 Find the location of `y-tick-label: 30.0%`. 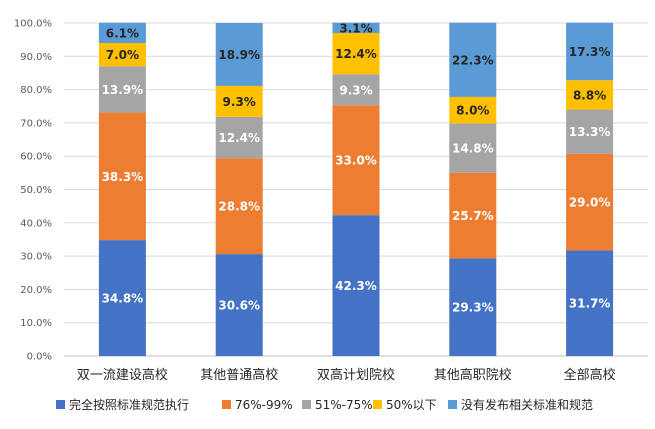

y-tick-label: 30.0% is located at coordinates (36, 257).